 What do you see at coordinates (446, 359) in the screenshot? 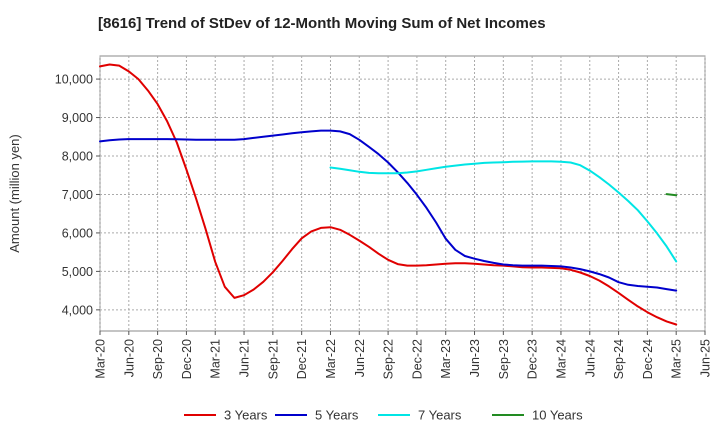
I see `x-tick-label: Mar-23` at bounding box center [446, 359].